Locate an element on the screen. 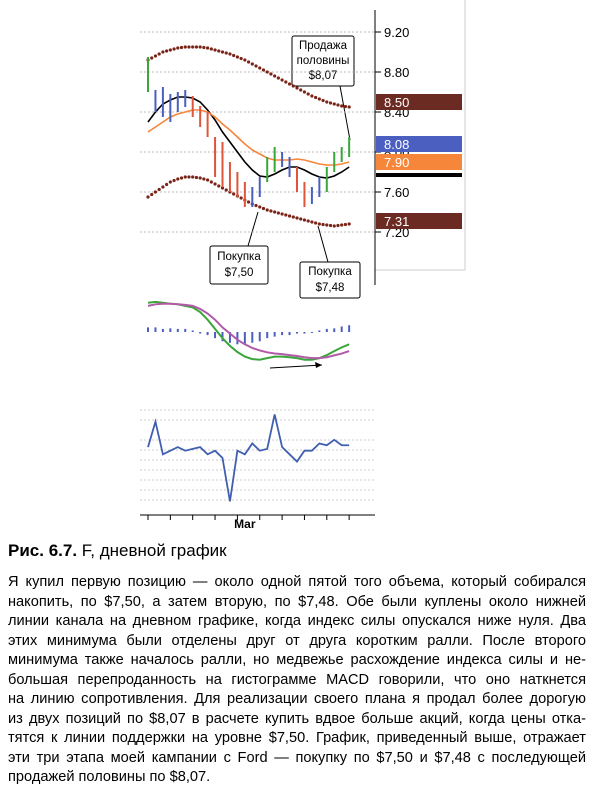  annotation-text: половины is located at coordinates (323, 61).